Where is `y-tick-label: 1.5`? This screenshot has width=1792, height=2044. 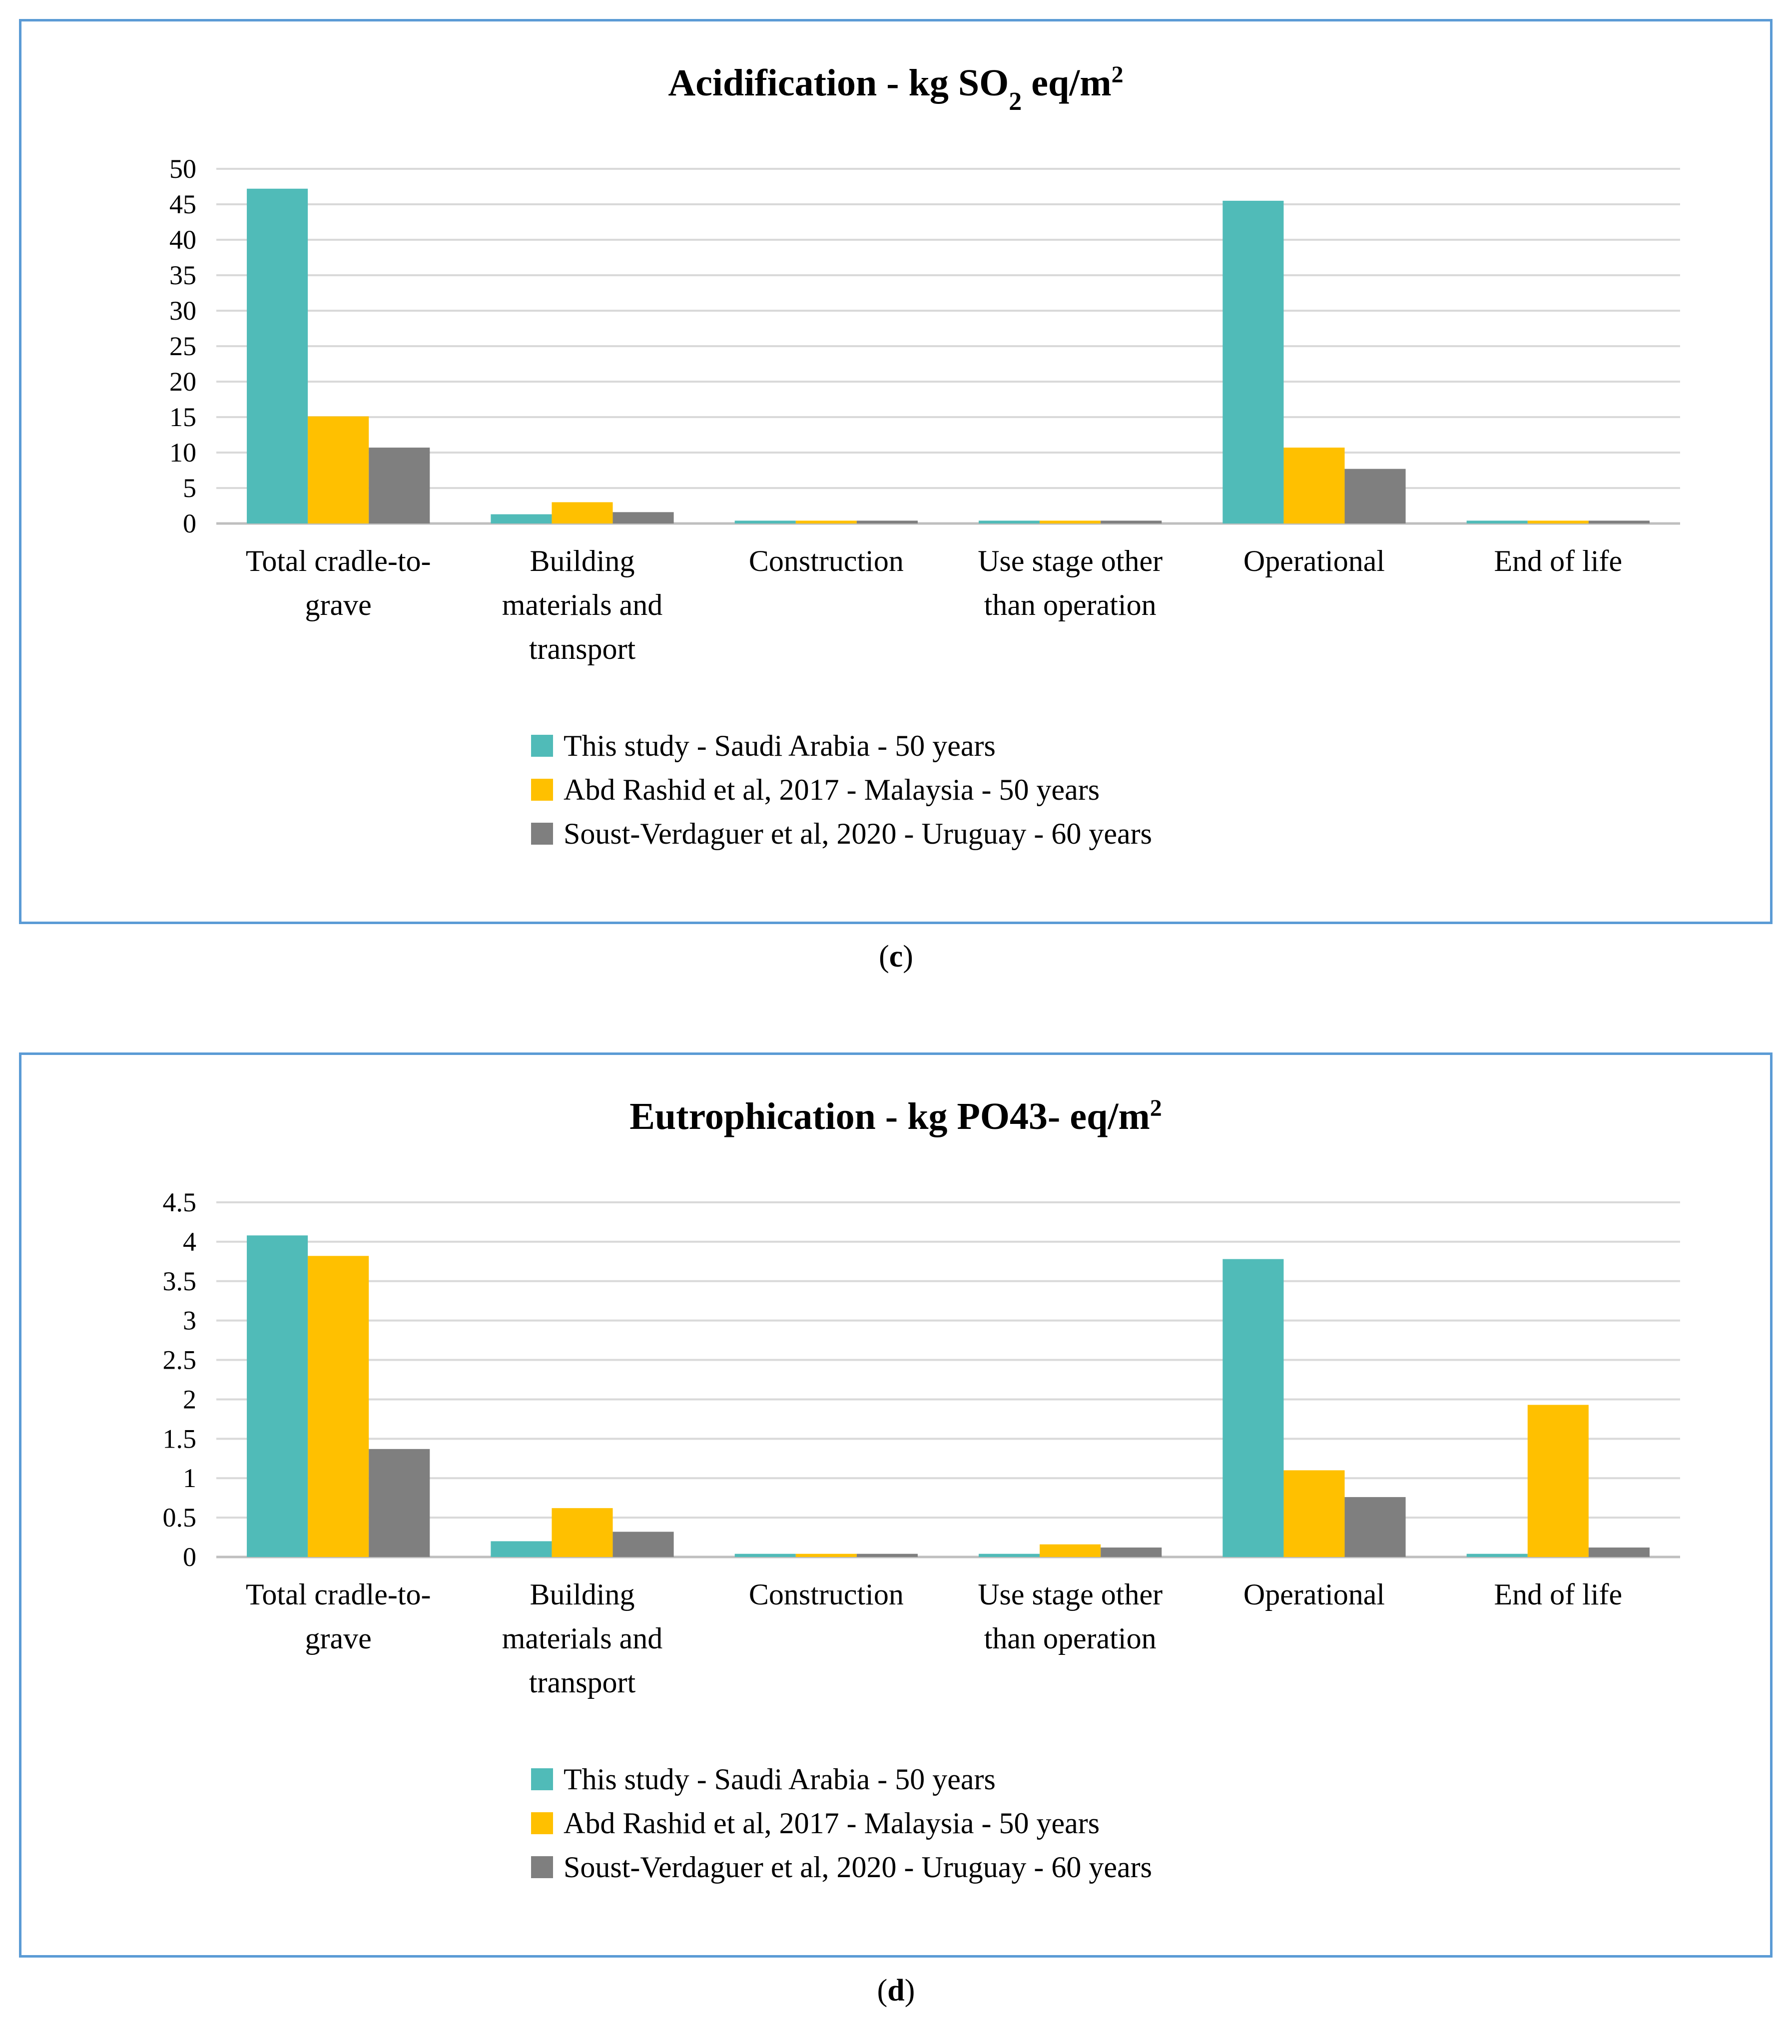
y-tick-label: 1.5 is located at coordinates (180, 1439).